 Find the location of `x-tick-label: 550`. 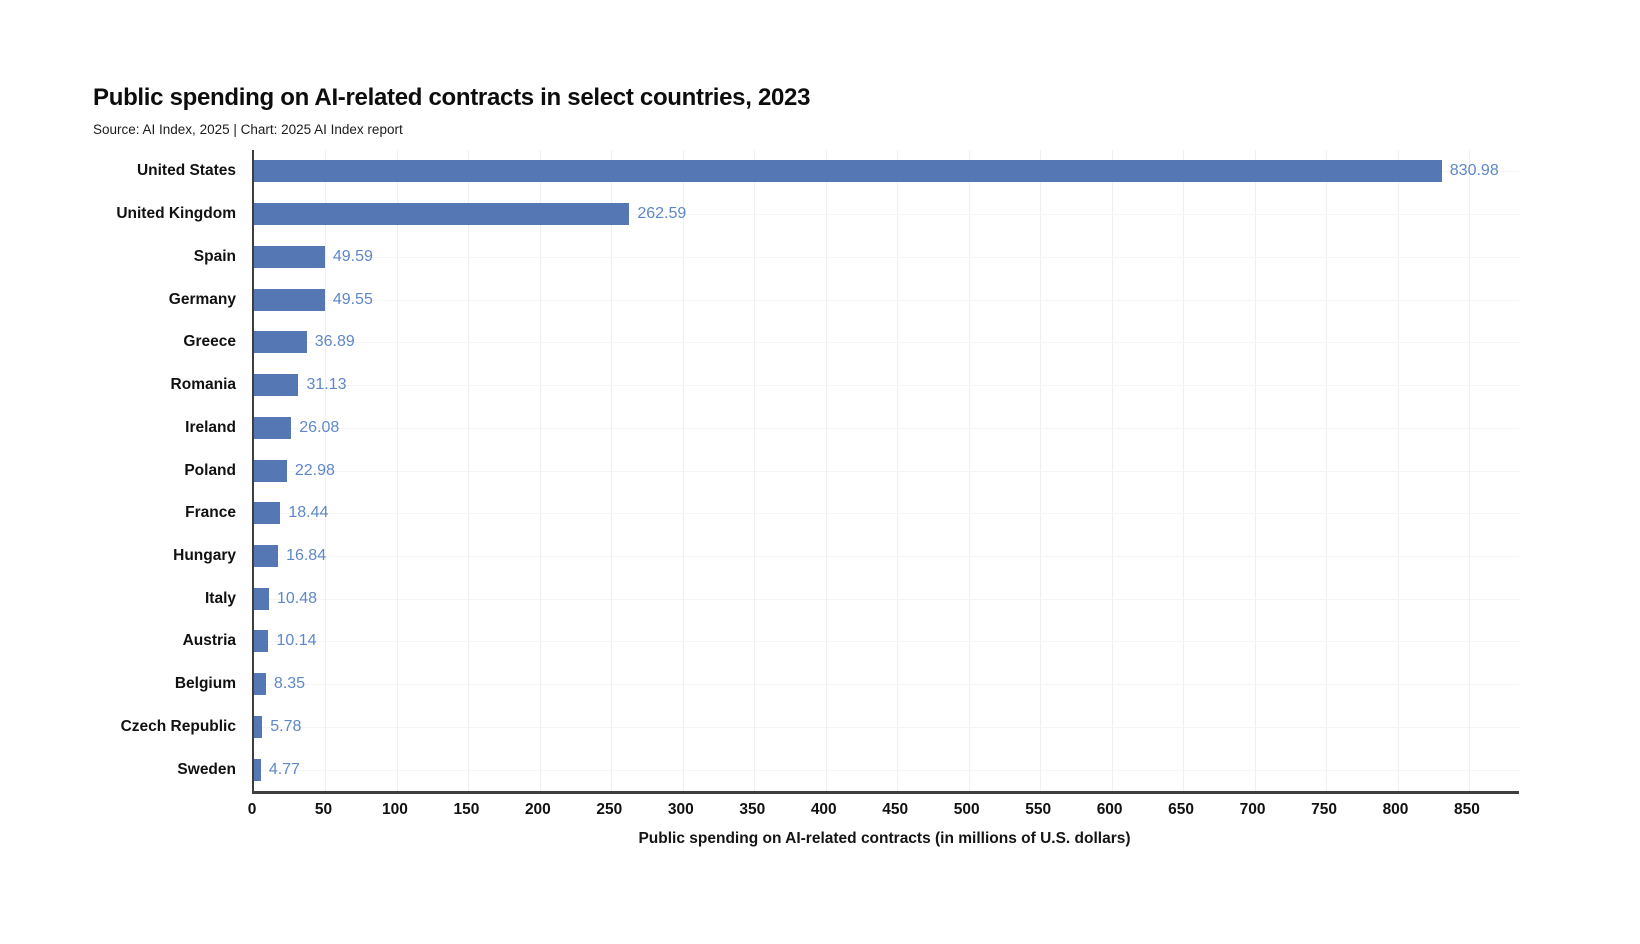

x-tick-label: 550 is located at coordinates (1038, 809).